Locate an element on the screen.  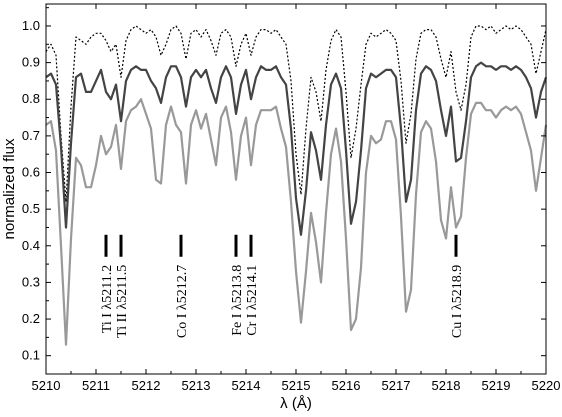
line-marker-label: Cr I λ5214.1 is located at coordinates (252, 300).